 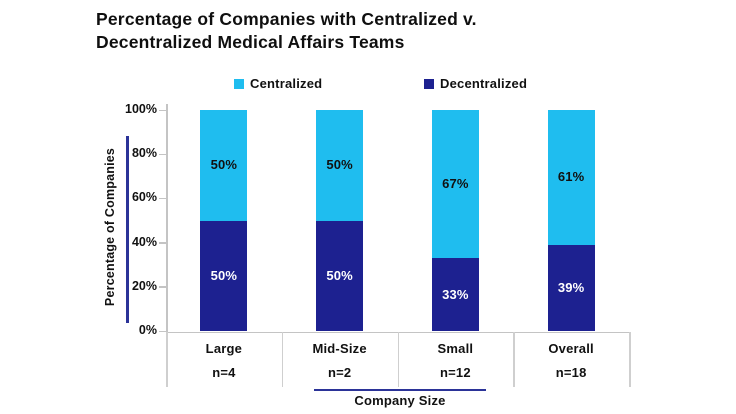 I want to click on category-count: n=4, so click(x=224, y=372).